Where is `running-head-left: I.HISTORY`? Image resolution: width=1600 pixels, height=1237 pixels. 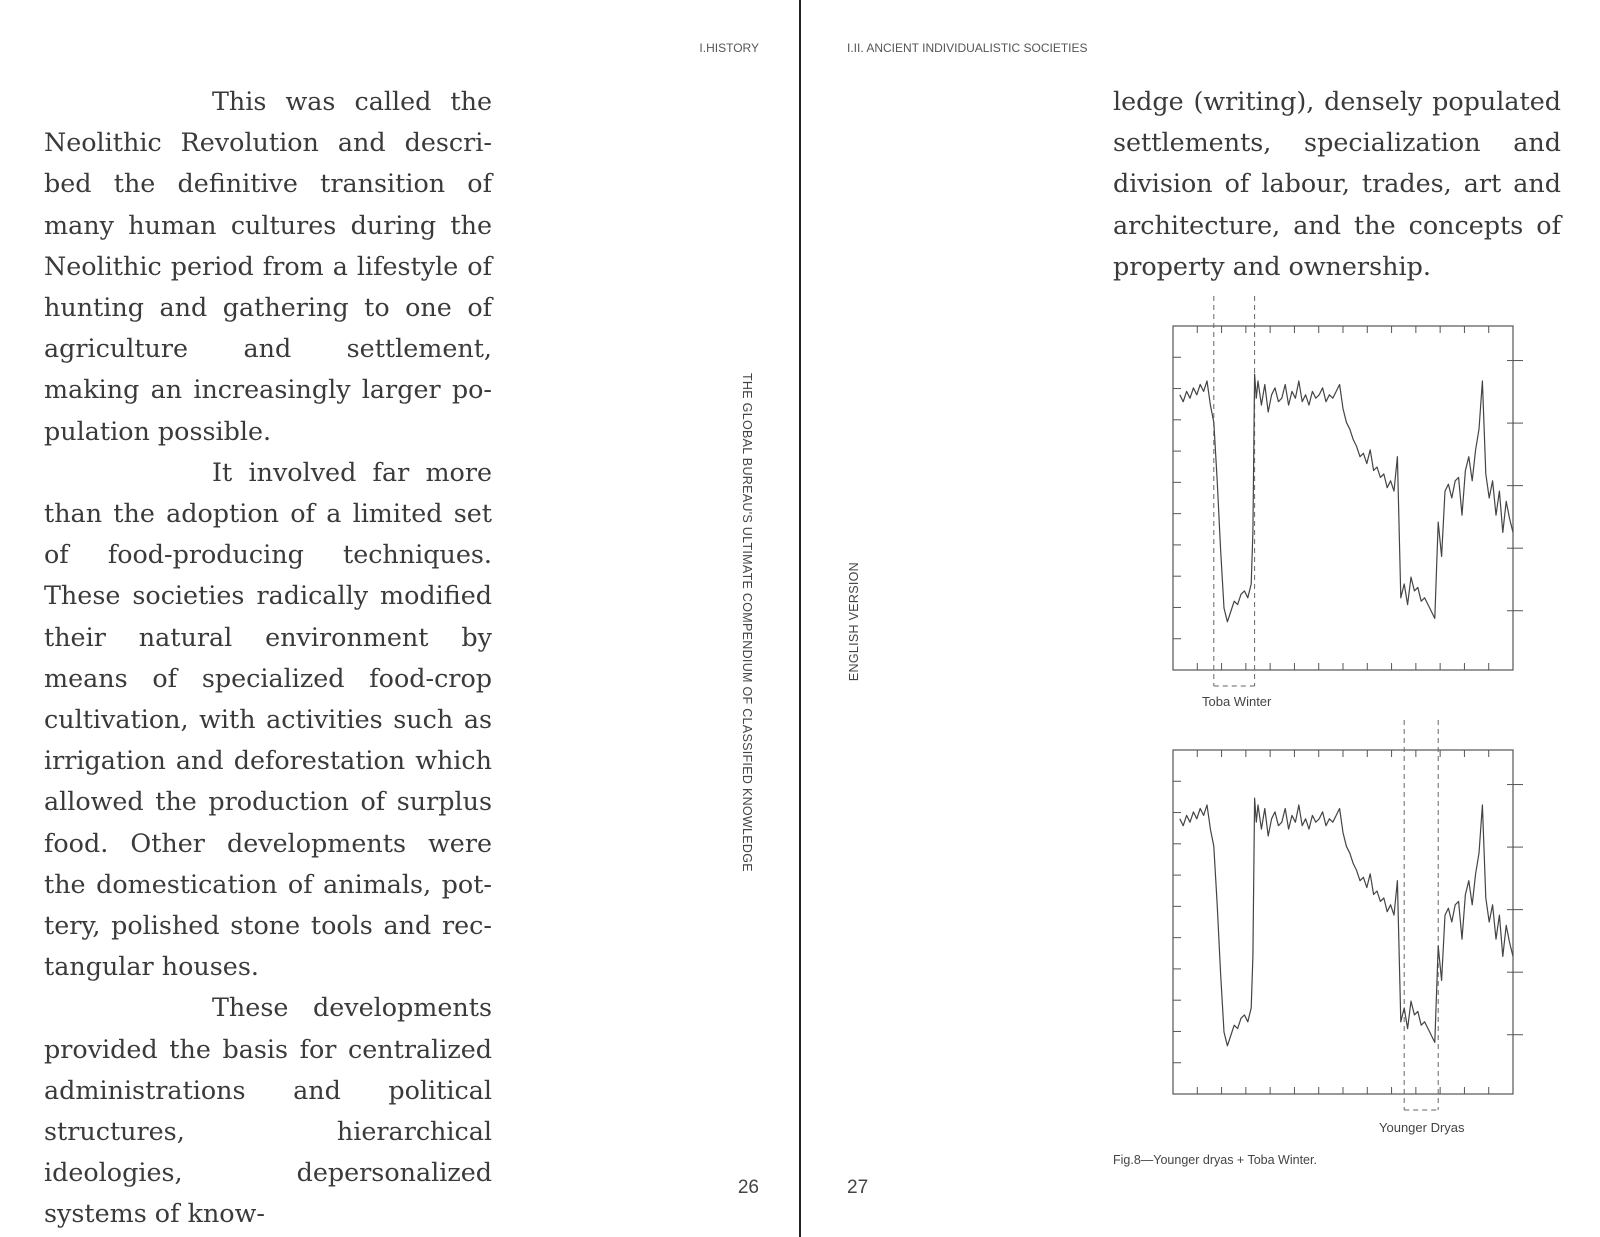 running-head-left: I.HISTORY is located at coordinates (729, 48).